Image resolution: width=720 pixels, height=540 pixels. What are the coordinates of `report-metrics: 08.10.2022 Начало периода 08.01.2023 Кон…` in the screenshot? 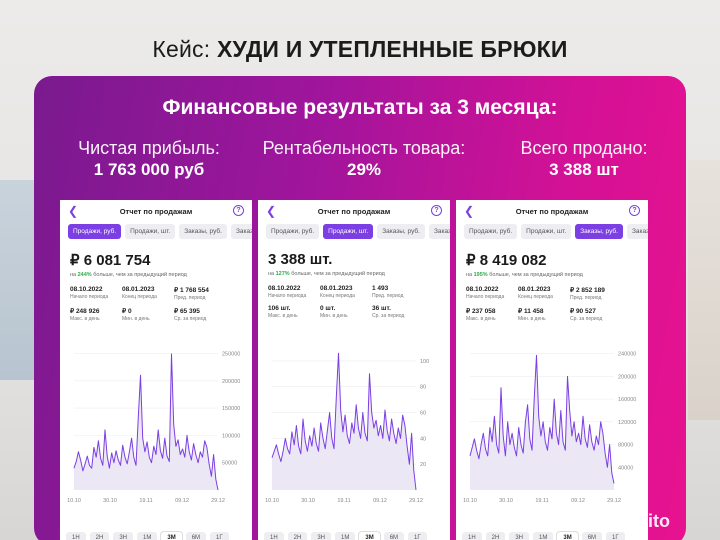 It's located at (557, 304).